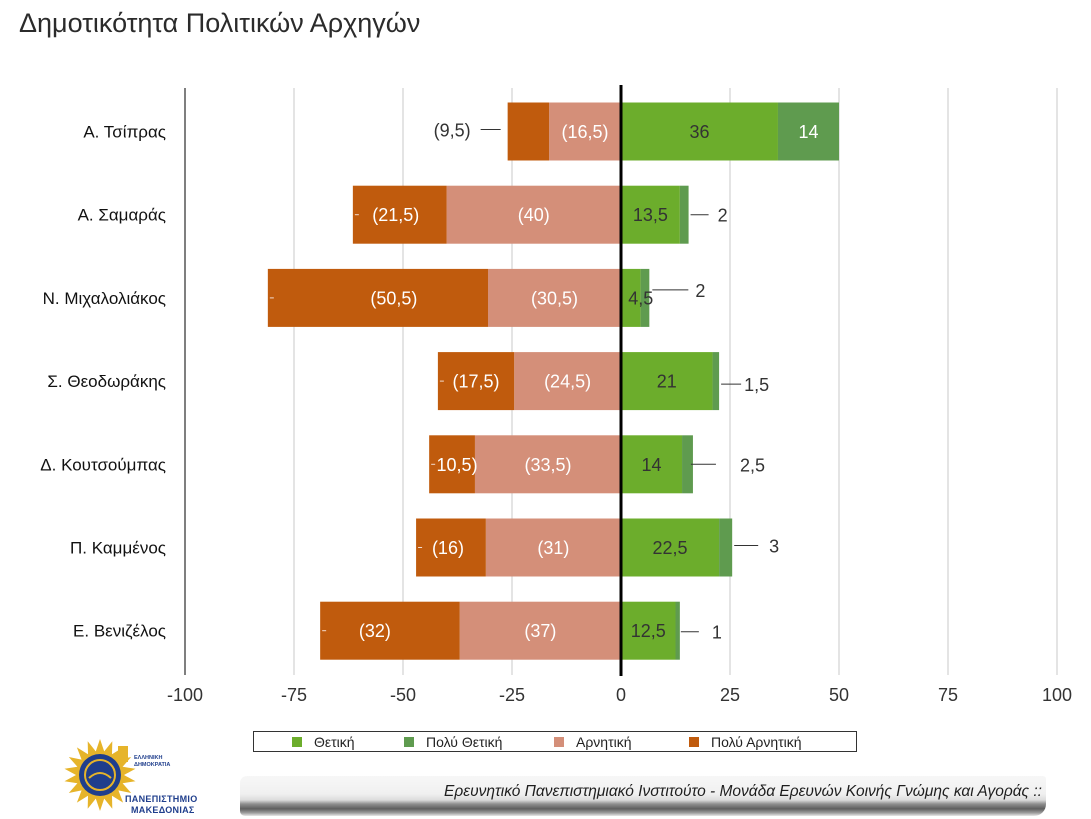  I want to click on logo-small-line: ΔΗΜΟΚΡΑΤΙΑ, so click(152, 765).